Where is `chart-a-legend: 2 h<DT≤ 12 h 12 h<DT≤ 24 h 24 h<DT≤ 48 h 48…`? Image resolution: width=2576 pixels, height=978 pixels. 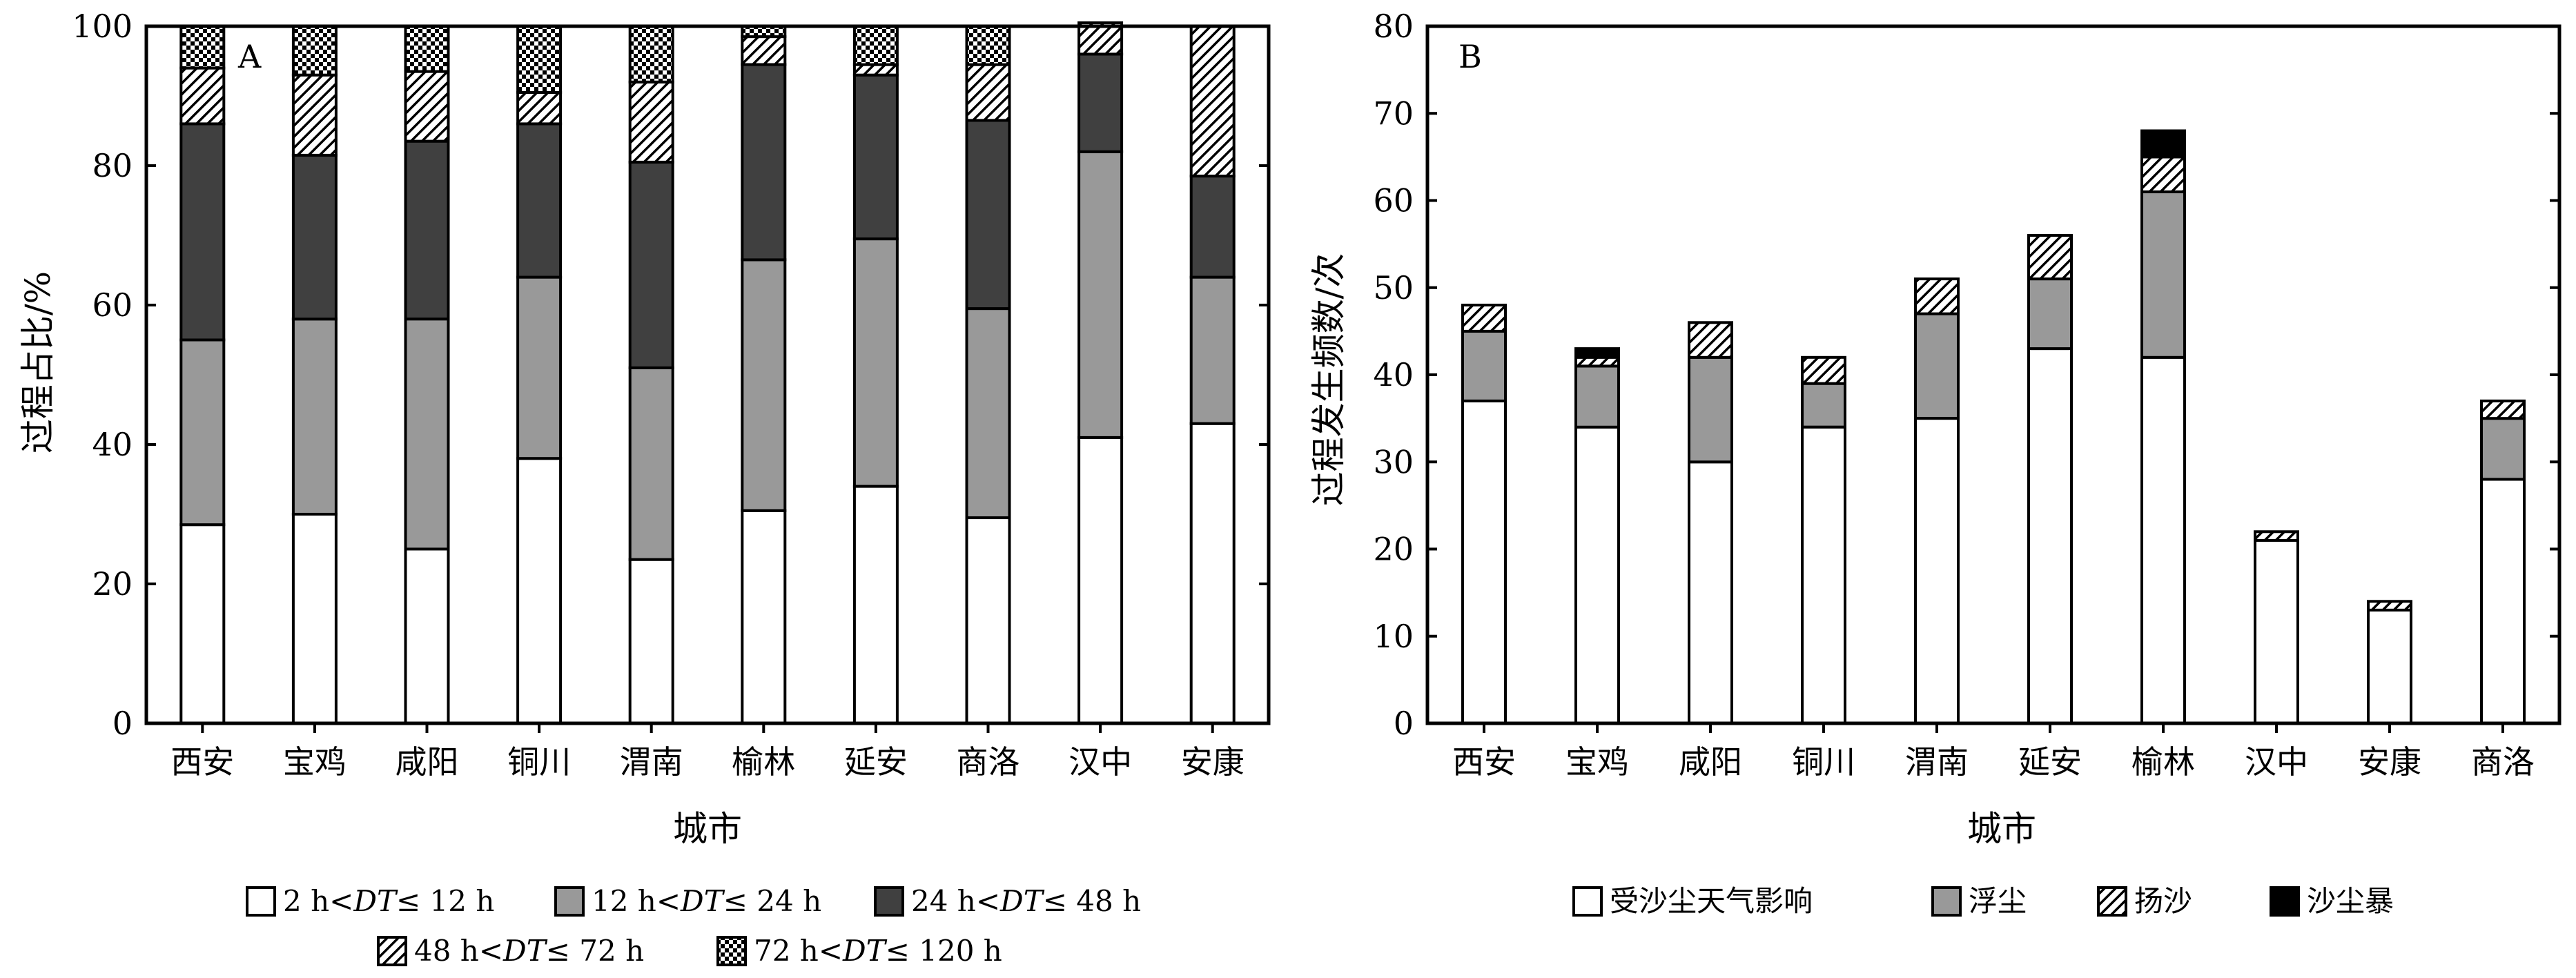
chart-a-legend: 2 h<DT≤ 12 h 12 h<DT≤ 24 h 24 h<DT≤ 48 h 48… is located at coordinates (693, 926).